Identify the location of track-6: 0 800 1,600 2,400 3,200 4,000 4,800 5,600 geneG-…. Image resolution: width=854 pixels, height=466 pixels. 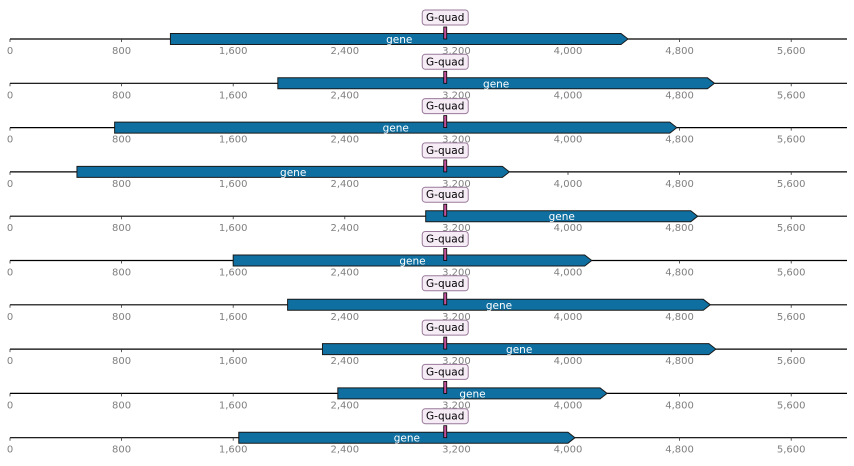
(427, 255).